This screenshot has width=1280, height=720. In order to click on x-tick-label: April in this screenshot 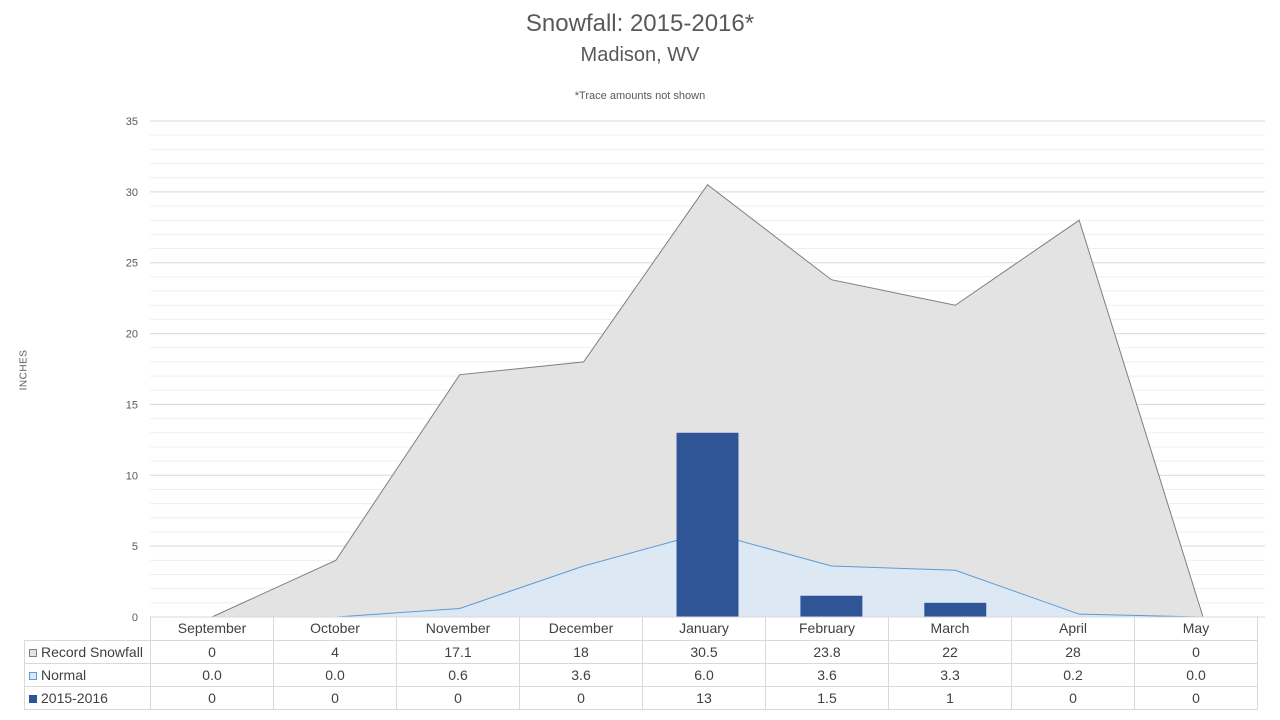, I will do `click(1073, 629)`.